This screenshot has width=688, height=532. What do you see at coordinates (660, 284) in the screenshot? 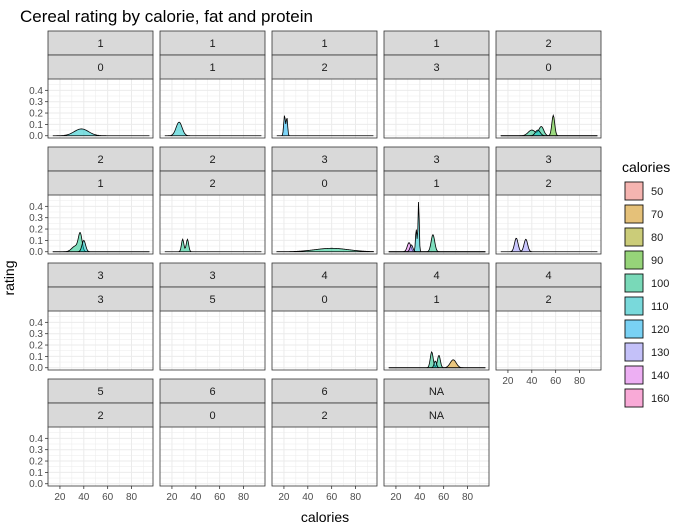
I see `legend-label: 100` at bounding box center [660, 284].